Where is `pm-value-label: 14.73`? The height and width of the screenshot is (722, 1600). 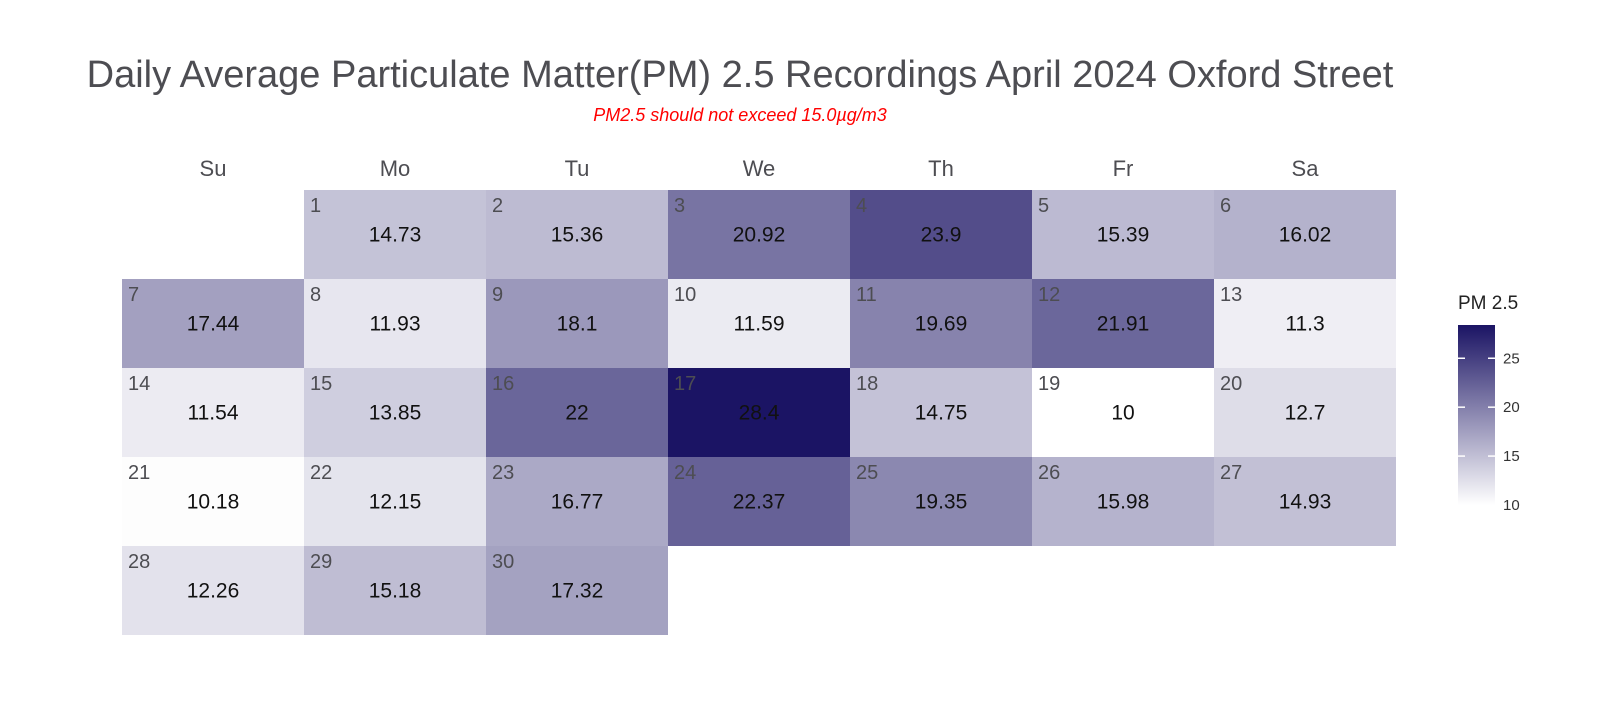 pm-value-label: 14.73 is located at coordinates (395, 235).